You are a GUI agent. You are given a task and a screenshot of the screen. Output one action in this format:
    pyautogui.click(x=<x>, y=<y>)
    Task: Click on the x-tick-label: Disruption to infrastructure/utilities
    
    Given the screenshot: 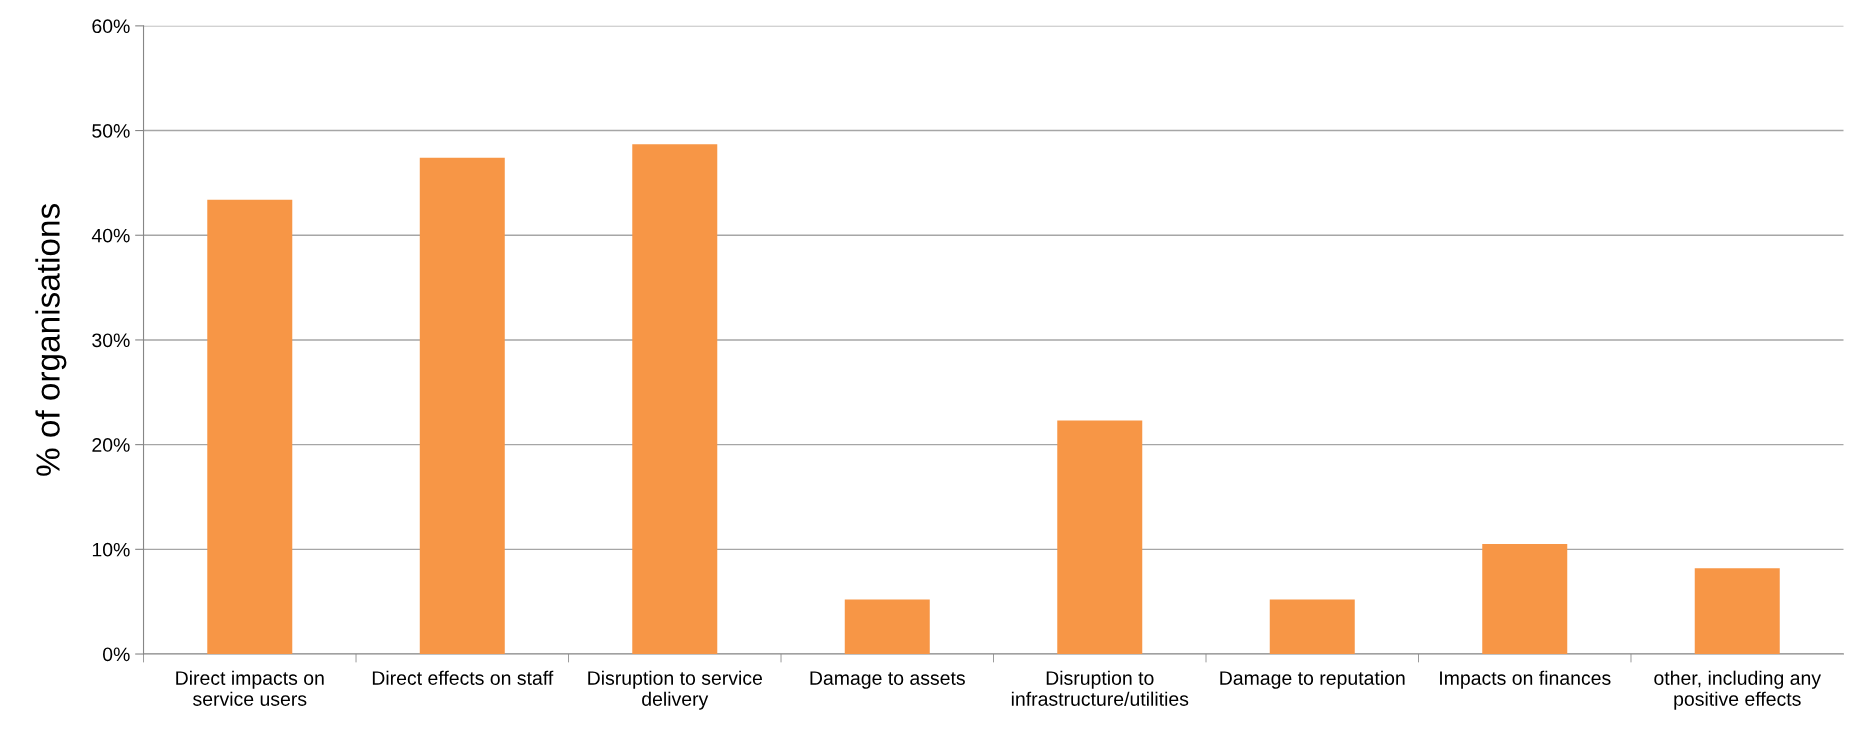 What is the action you would take?
    pyautogui.click(x=1100, y=688)
    